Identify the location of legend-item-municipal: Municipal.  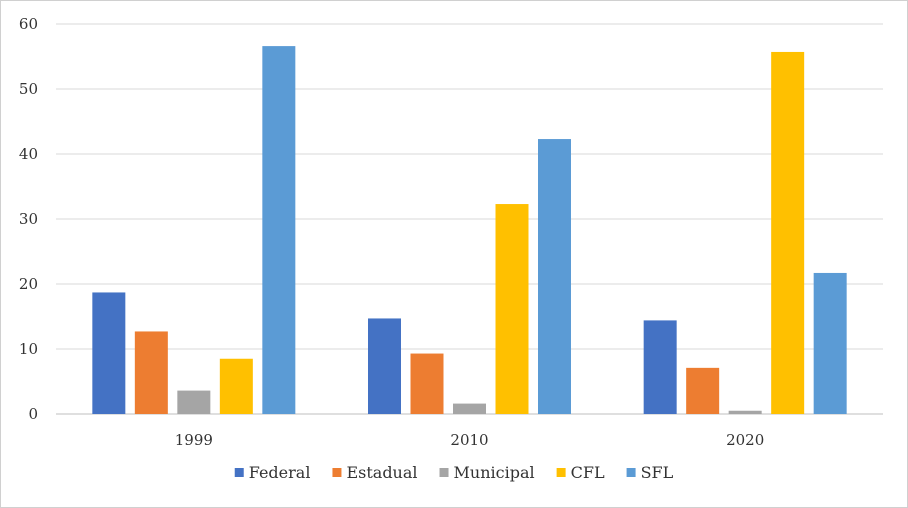
(487, 472).